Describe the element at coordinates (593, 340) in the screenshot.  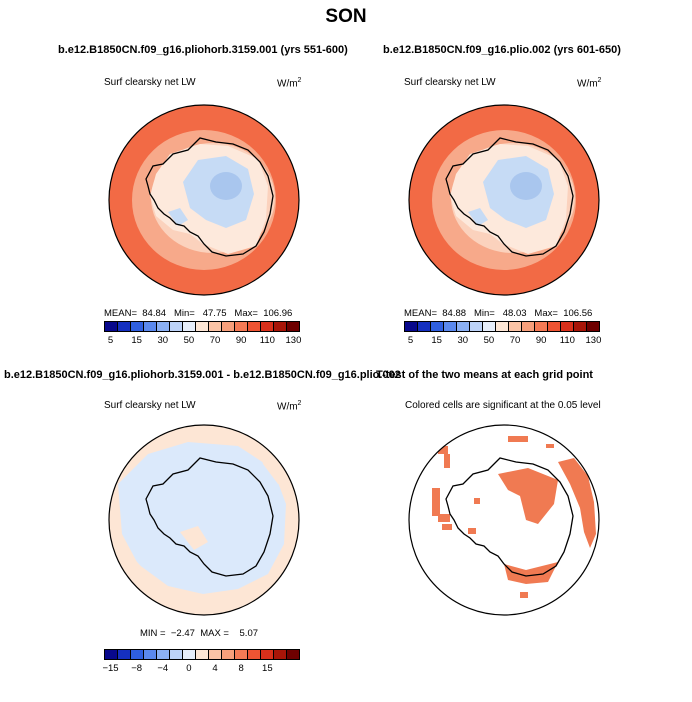
I see `panel2-colorbar-tick-label: 130` at that location.